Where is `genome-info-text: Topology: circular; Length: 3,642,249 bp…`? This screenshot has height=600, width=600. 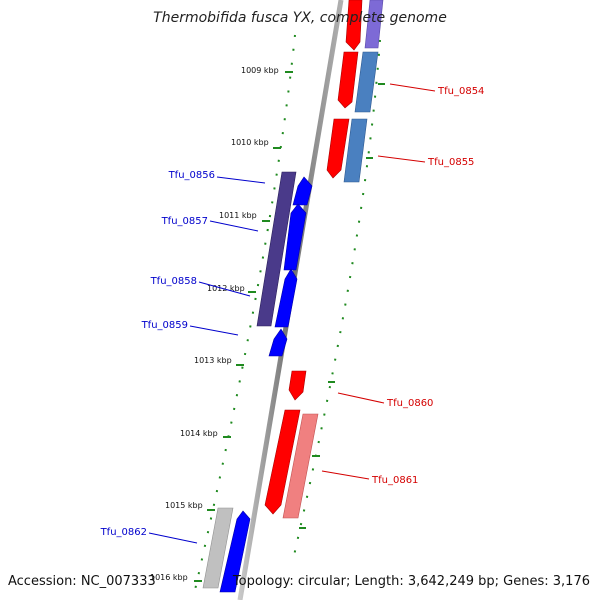
genome-info-text: Topology: circular; Length: 3,642,249 bp… is located at coordinates (411, 581).